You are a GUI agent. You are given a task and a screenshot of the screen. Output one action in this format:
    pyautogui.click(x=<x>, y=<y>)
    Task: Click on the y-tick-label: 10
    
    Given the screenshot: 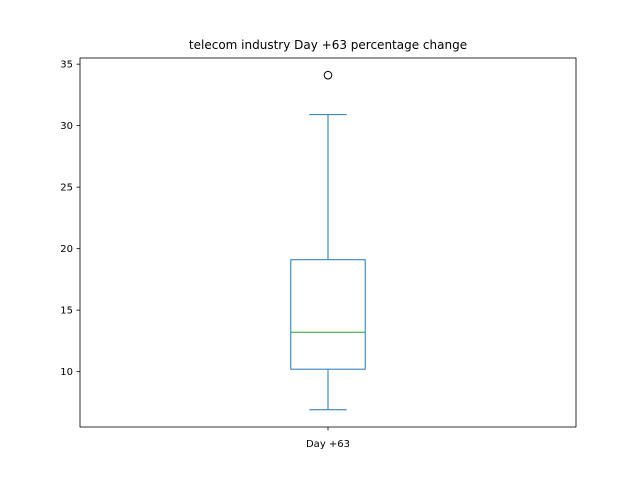 What is the action you would take?
    pyautogui.click(x=66, y=372)
    